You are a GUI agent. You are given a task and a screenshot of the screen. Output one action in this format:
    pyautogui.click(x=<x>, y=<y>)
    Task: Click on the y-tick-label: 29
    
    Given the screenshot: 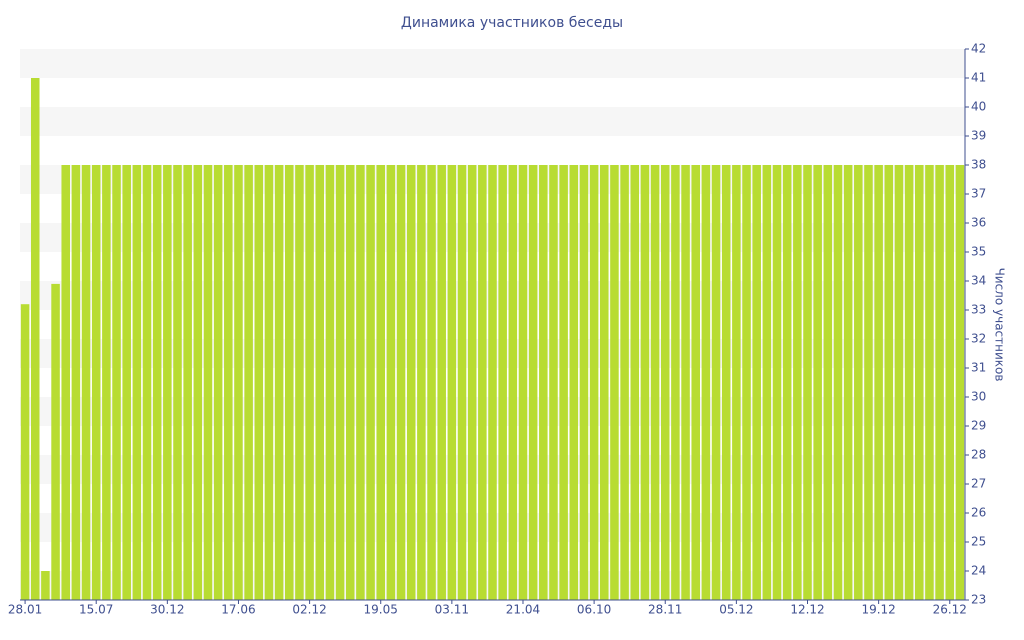 What is the action you would take?
    pyautogui.click(x=978, y=426)
    